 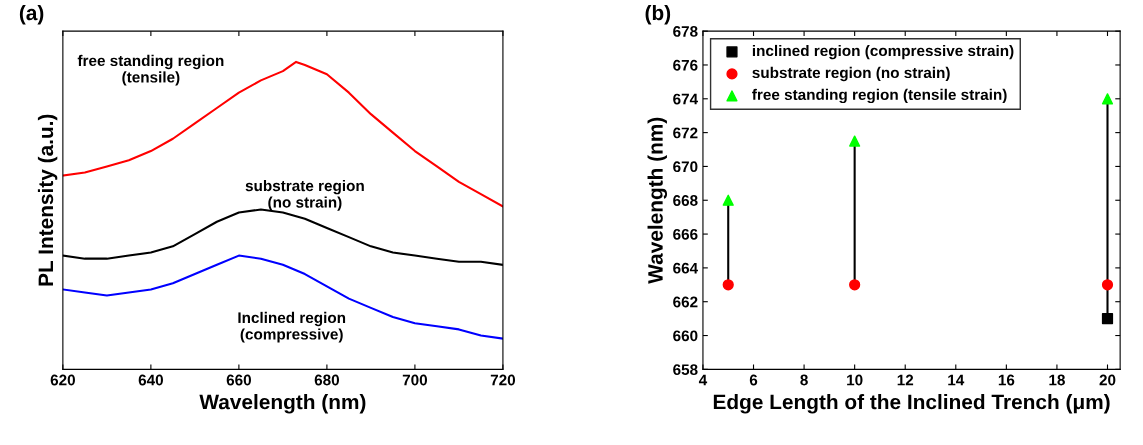 What do you see at coordinates (150, 380) in the screenshot?
I see `x-tick-label: 640` at bounding box center [150, 380].